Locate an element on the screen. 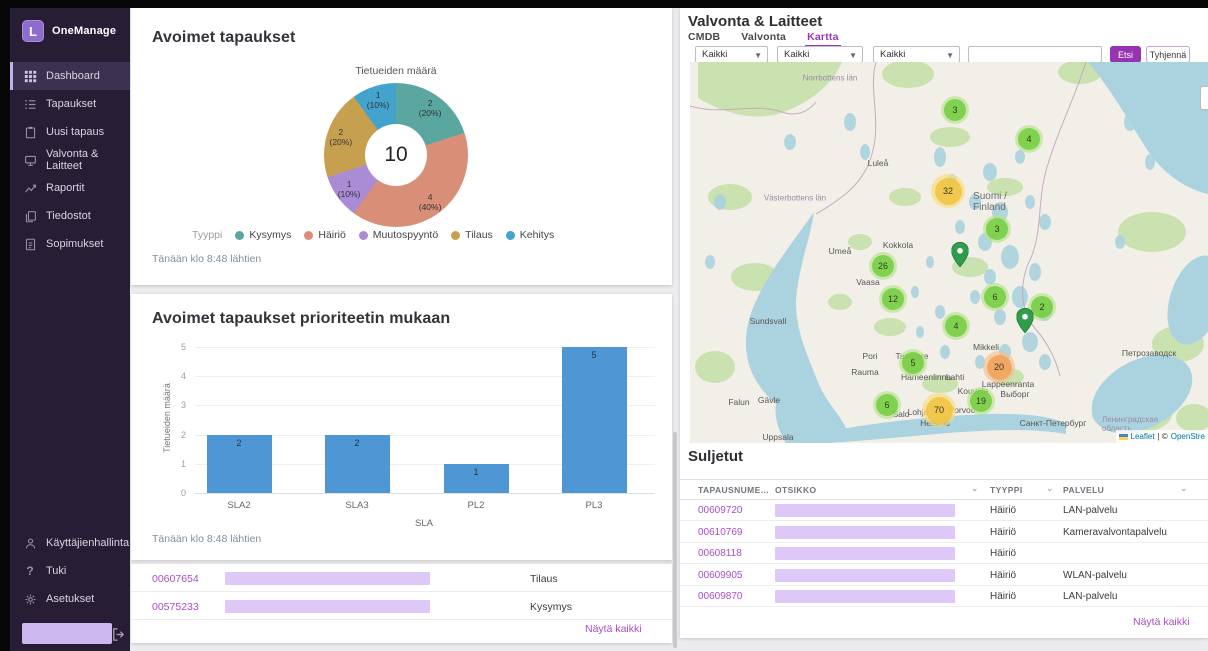  sidebar-item-tapaukset: Tapaukset is located at coordinates (70, 104).